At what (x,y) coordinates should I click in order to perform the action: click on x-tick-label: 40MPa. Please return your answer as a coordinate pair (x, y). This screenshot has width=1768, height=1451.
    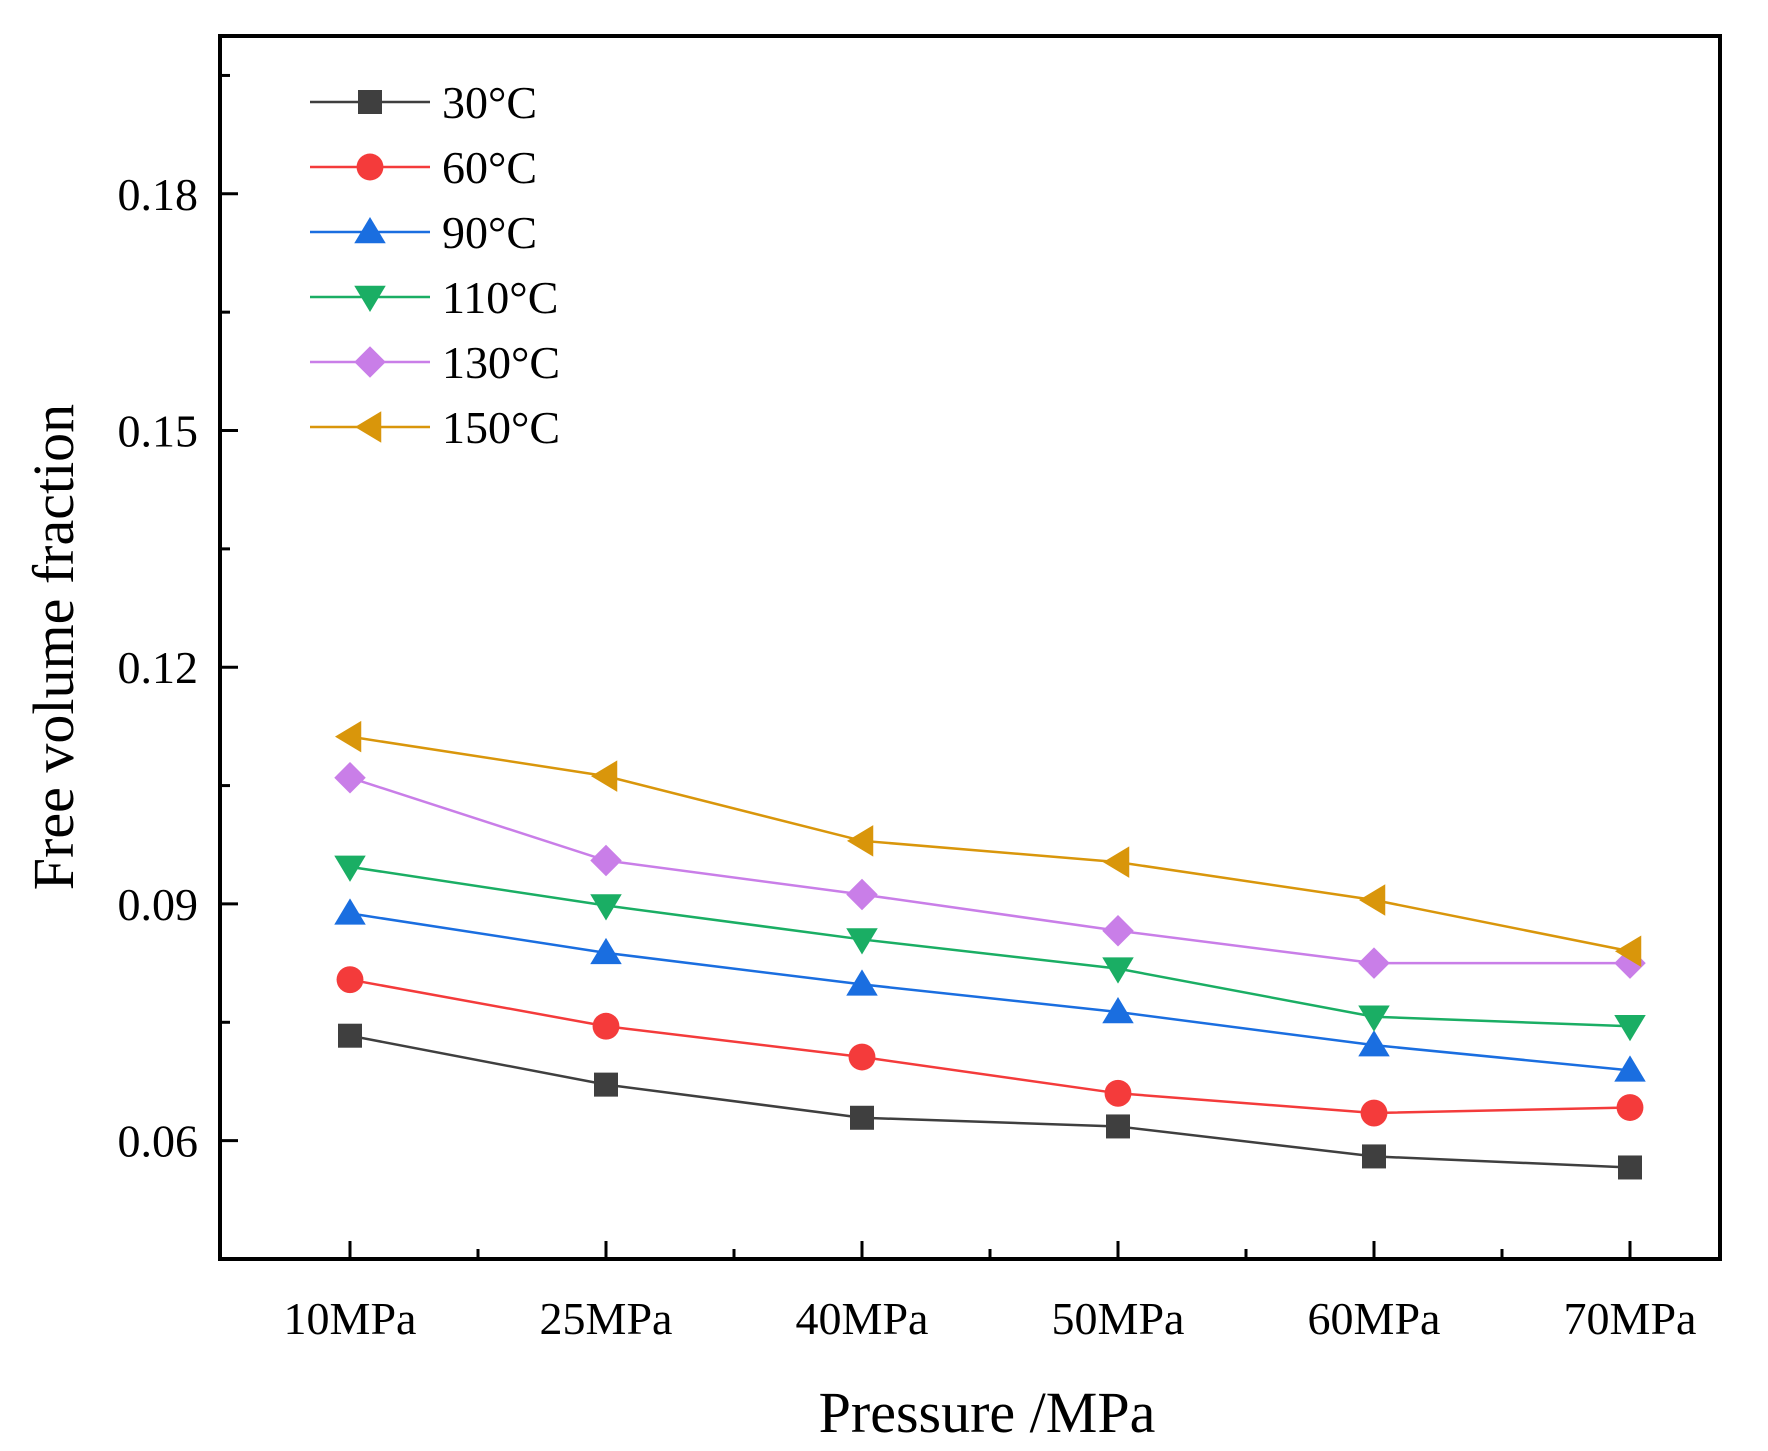
    Looking at the image, I should click on (862, 1318).